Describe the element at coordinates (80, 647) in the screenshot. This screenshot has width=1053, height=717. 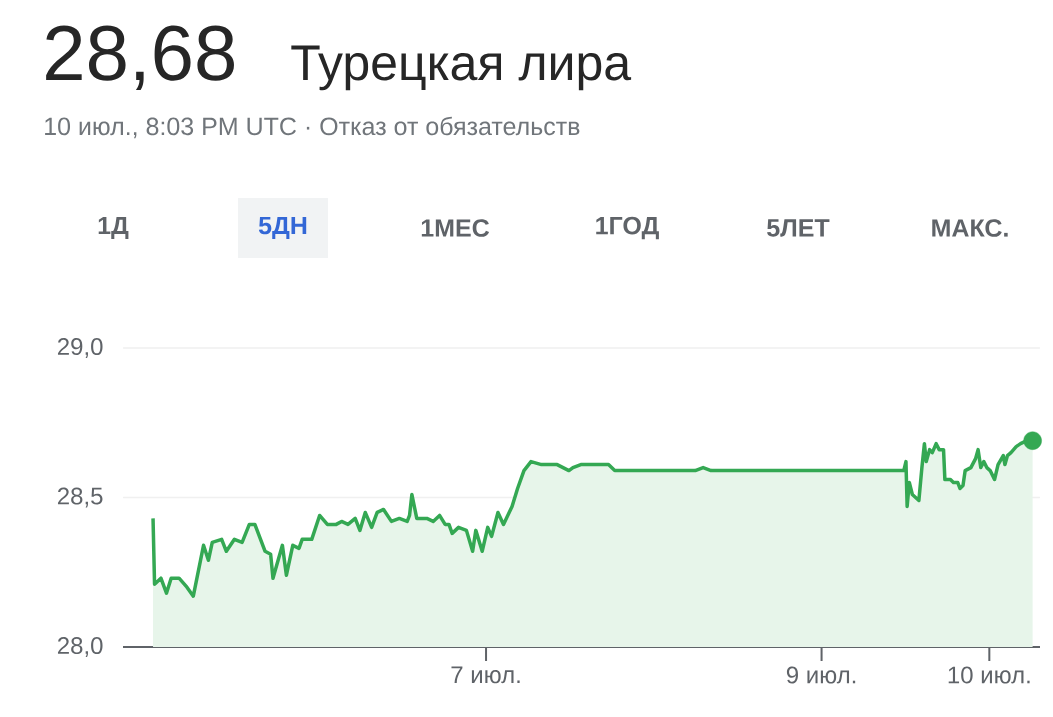
I see `y-tick-label: 28,0` at that location.